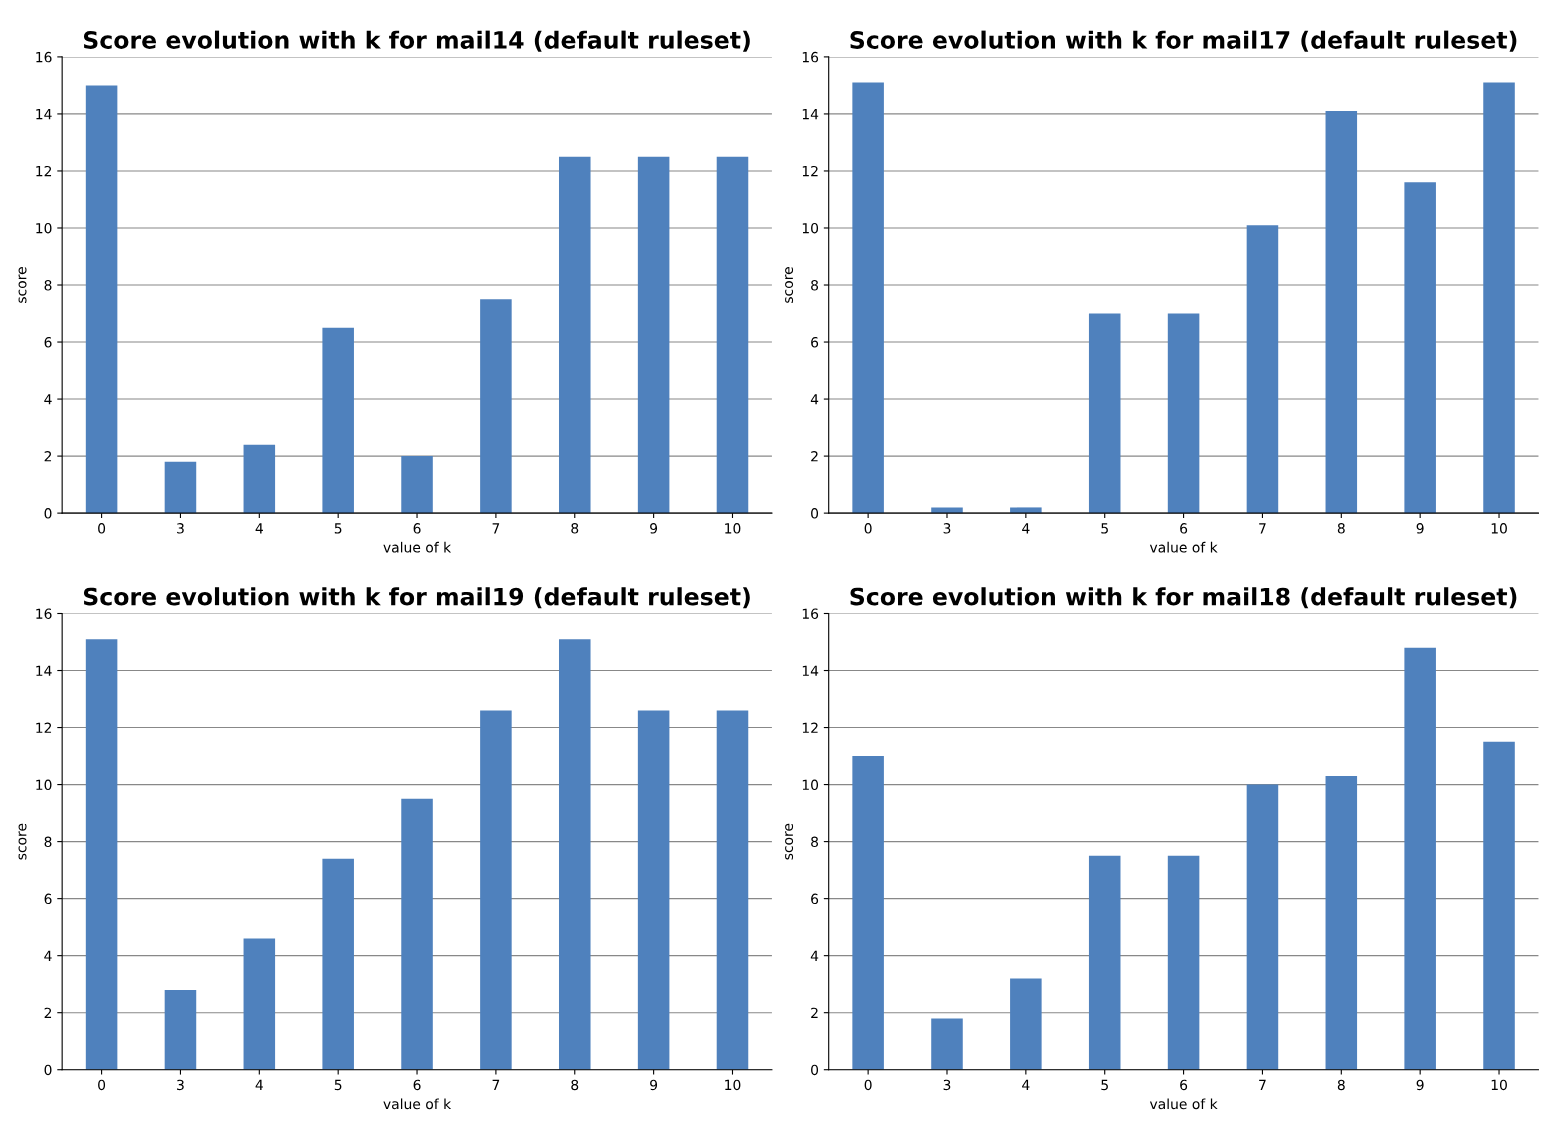  I want to click on y-tick-label: 4, so click(814, 399).